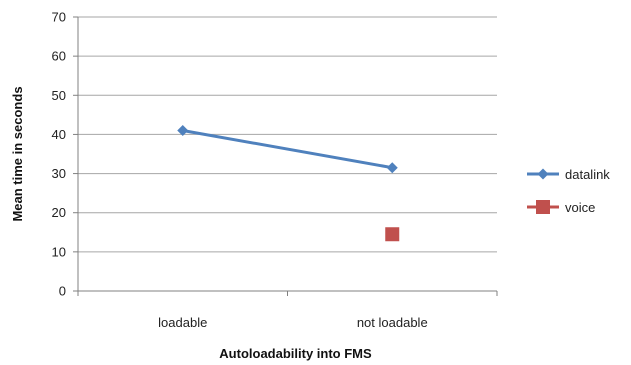  I want to click on y-axis-ticks: 0 10 20 30 40 50 60 70, so click(65, 154).